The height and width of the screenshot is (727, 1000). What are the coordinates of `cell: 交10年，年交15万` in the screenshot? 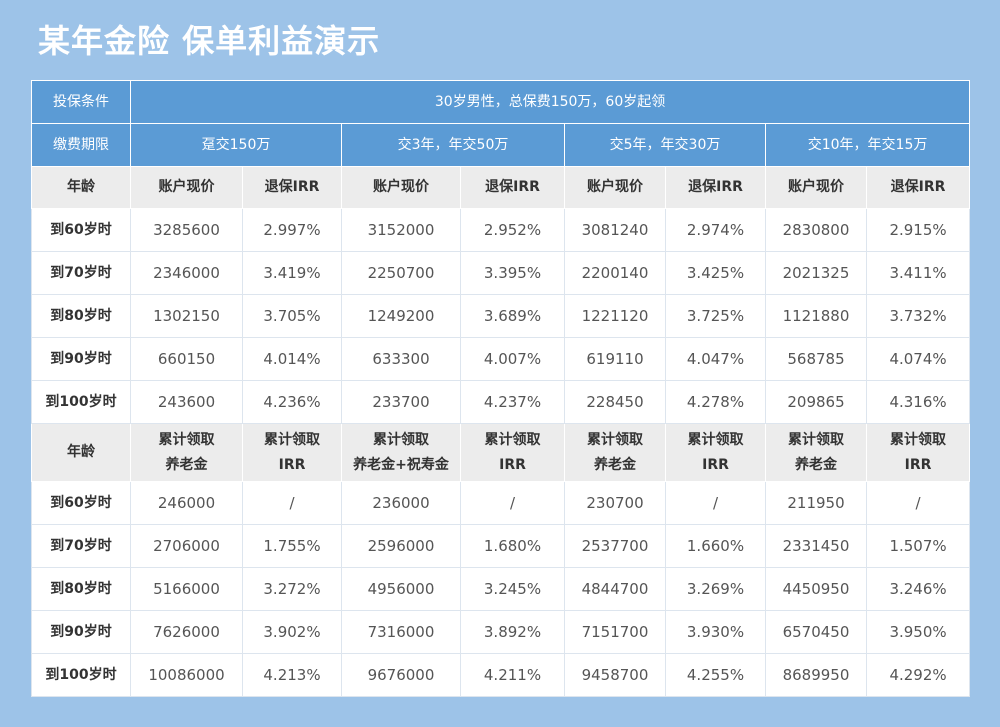 It's located at (867, 145).